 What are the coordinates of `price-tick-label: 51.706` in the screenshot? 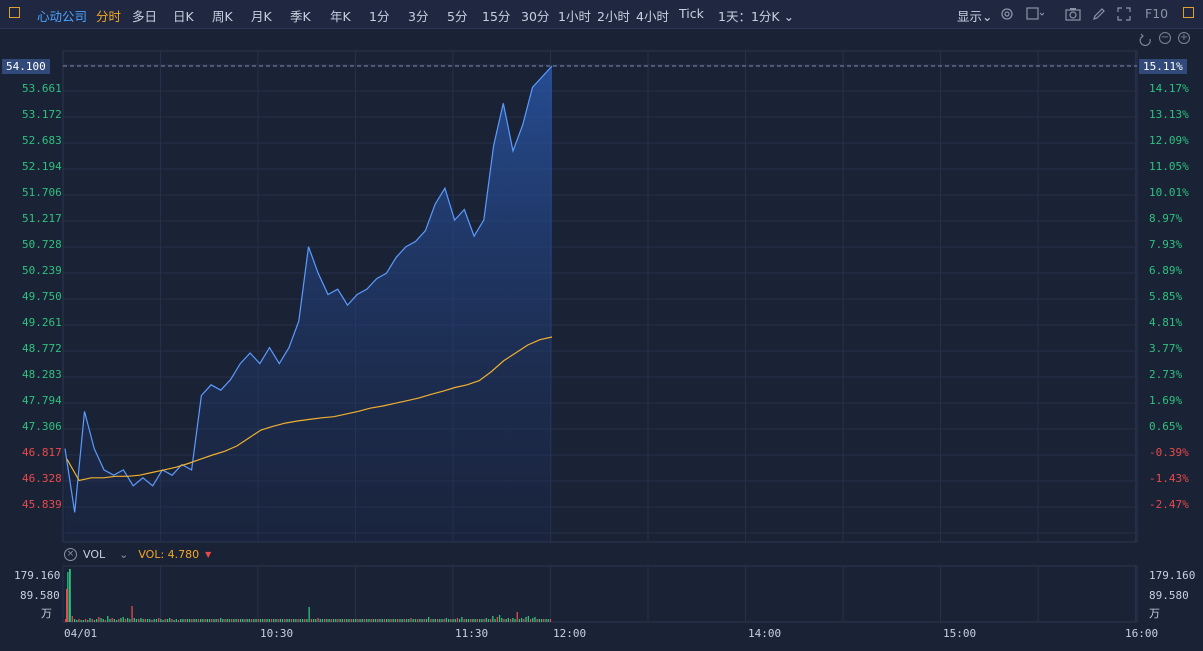 It's located at (42, 192).